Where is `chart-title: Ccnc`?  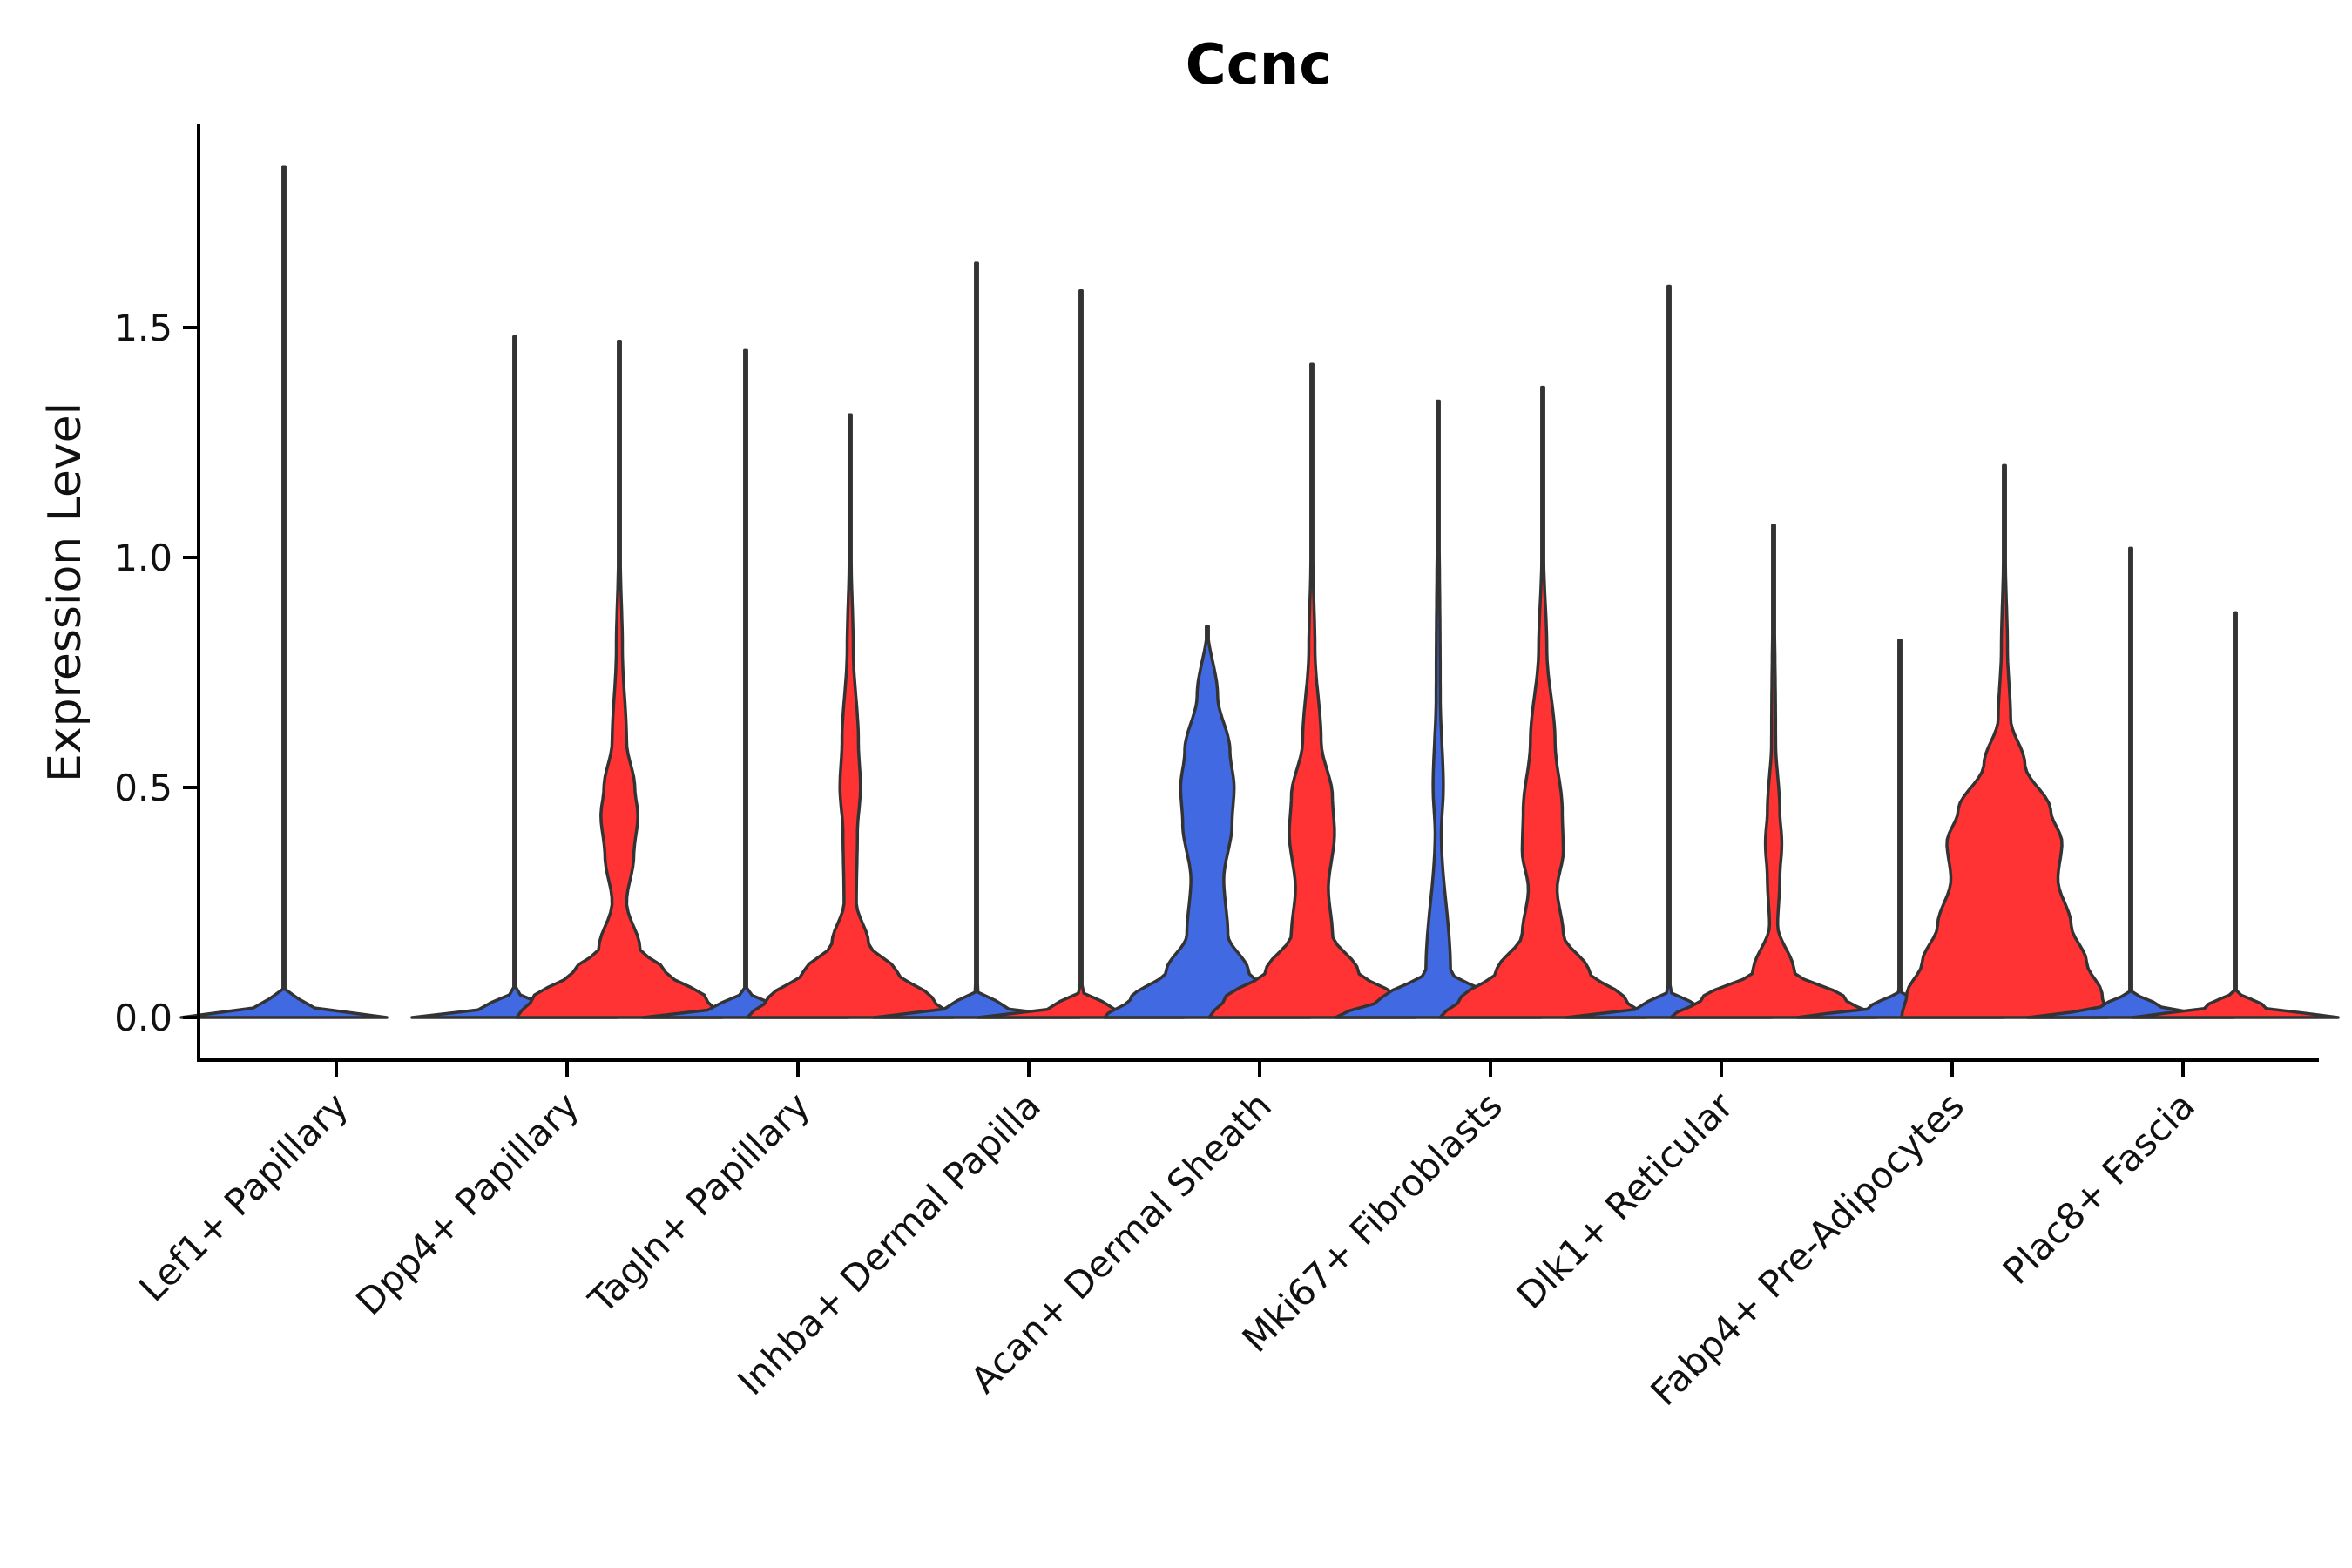
chart-title: Ccnc is located at coordinates (1259, 66).